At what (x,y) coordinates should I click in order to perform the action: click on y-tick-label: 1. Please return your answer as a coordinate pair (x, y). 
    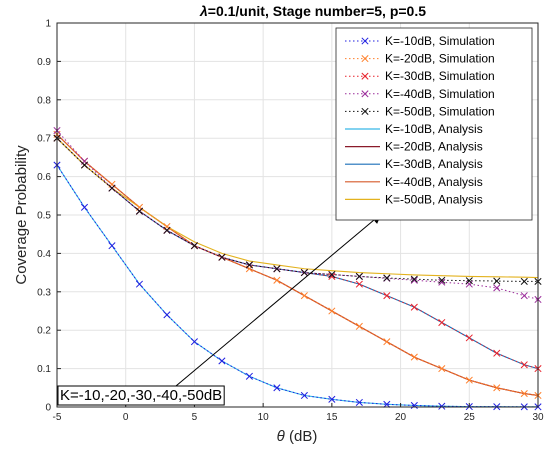
    Looking at the image, I should click on (48, 24).